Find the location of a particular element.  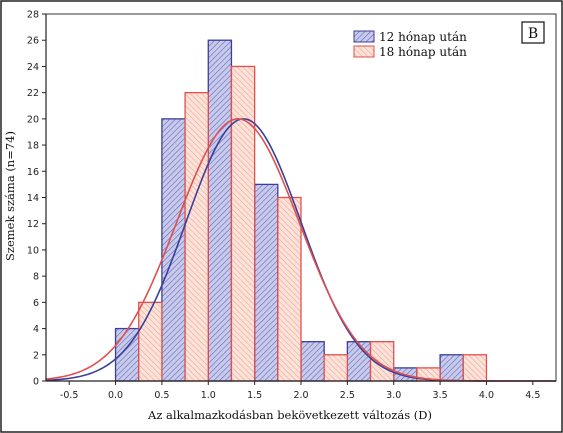

x-tick-label: -0.5 is located at coordinates (69, 395).